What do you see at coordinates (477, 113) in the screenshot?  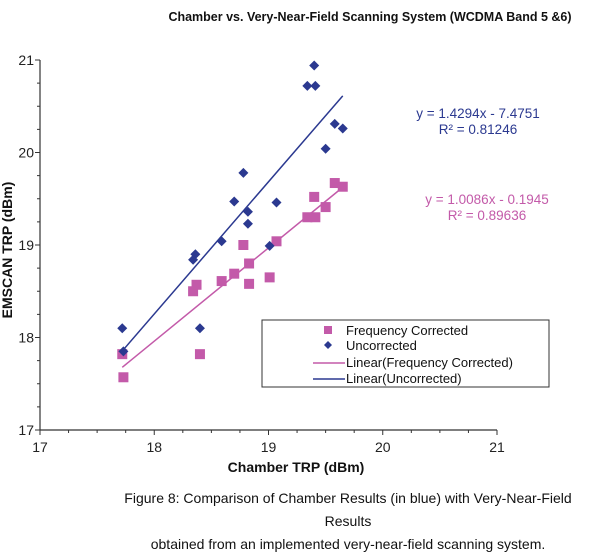 I see `equation-uncorrected: y = 1.4294x - 7.4751` at bounding box center [477, 113].